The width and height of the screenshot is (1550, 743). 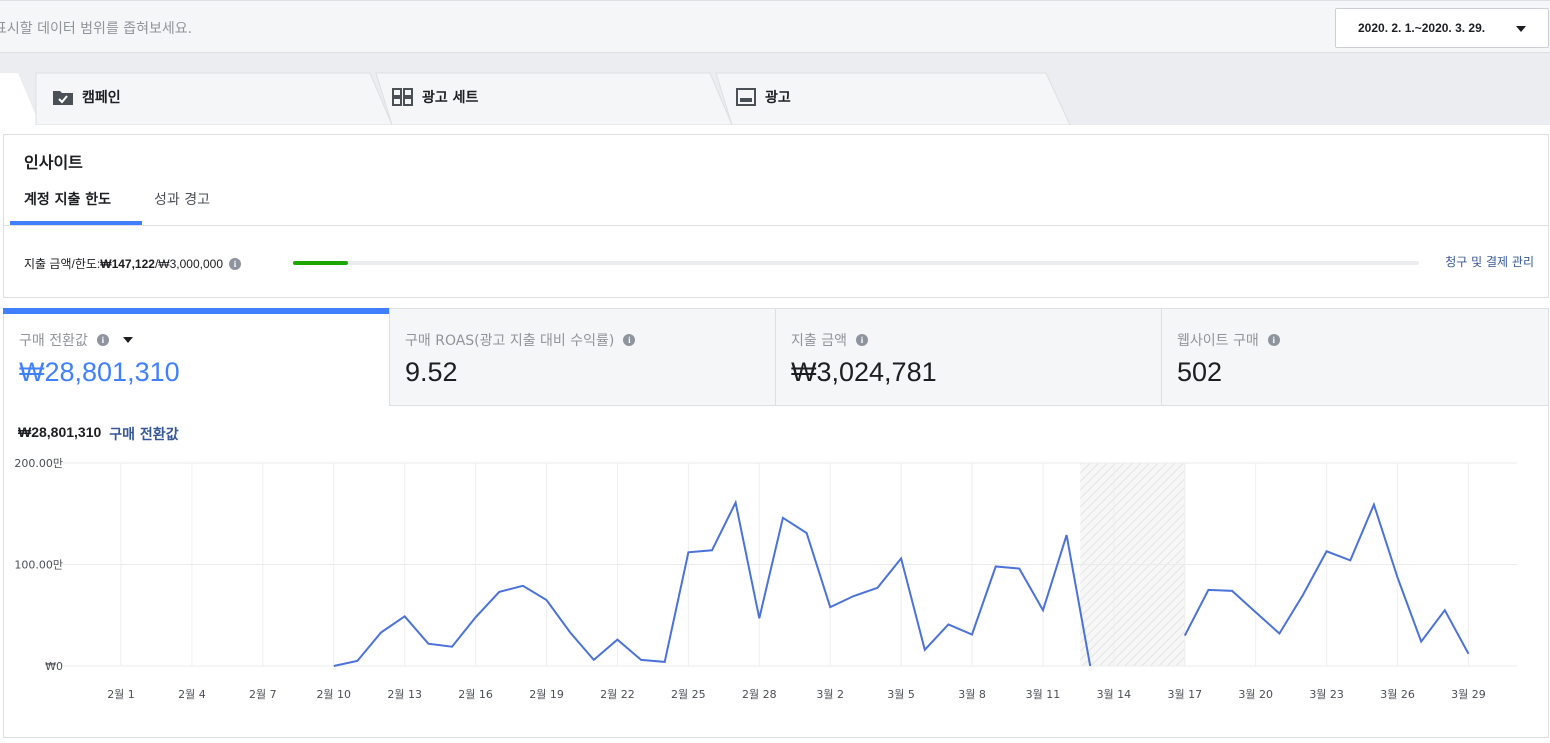 I want to click on x-tick-label: 3월 14, so click(x=1114, y=694).